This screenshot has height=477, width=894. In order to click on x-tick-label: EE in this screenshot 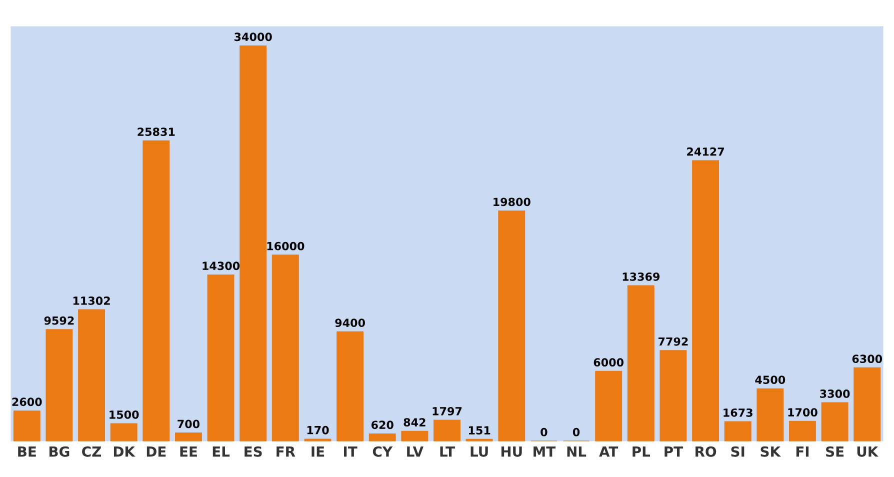, I will do `click(188, 451)`.